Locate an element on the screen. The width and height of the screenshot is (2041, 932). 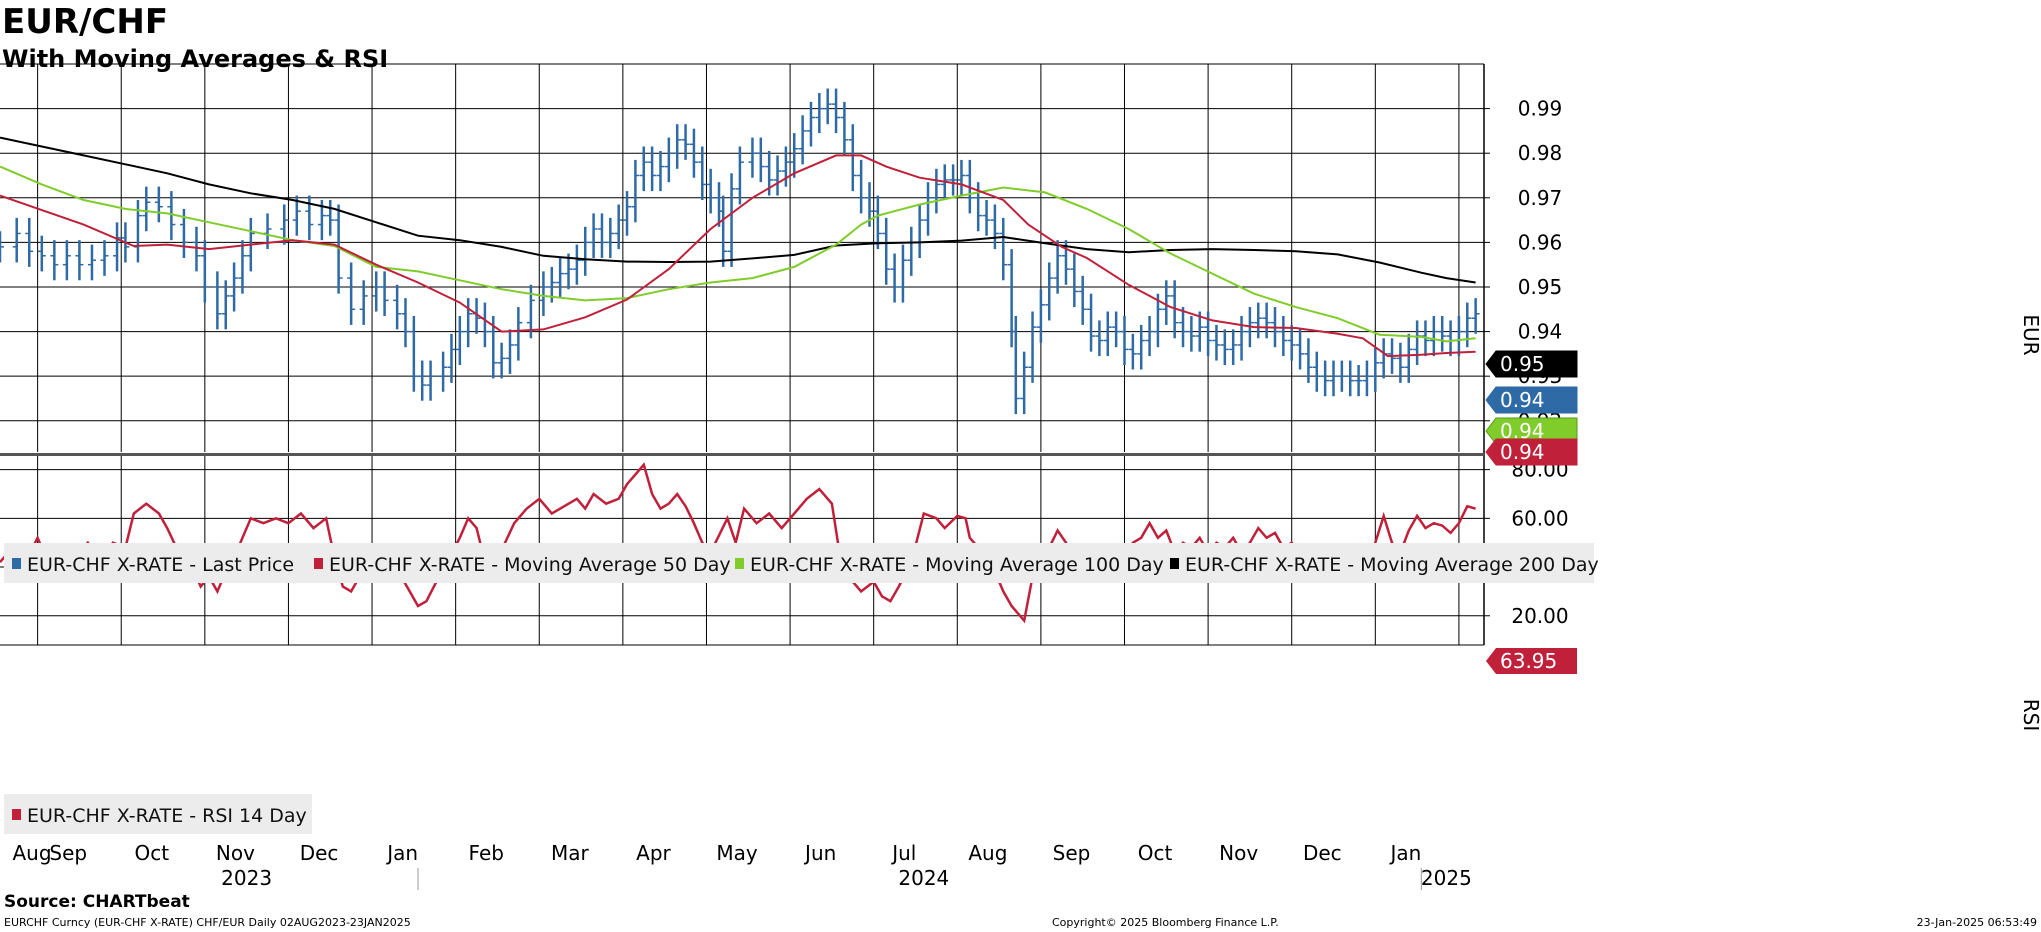
rsi-gridlines is located at coordinates (742, 550).